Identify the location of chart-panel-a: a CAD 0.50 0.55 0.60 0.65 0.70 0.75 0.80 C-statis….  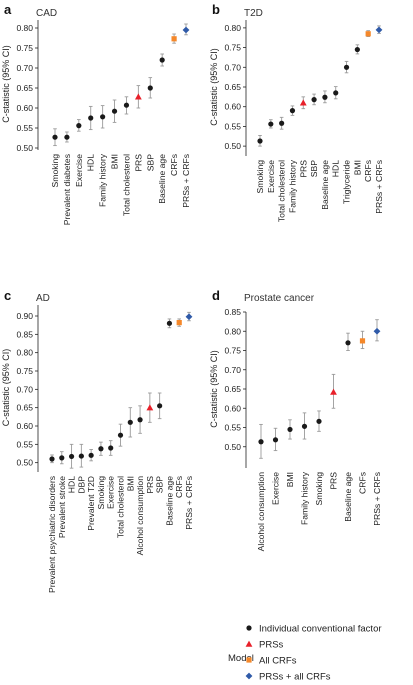
(96, 113).